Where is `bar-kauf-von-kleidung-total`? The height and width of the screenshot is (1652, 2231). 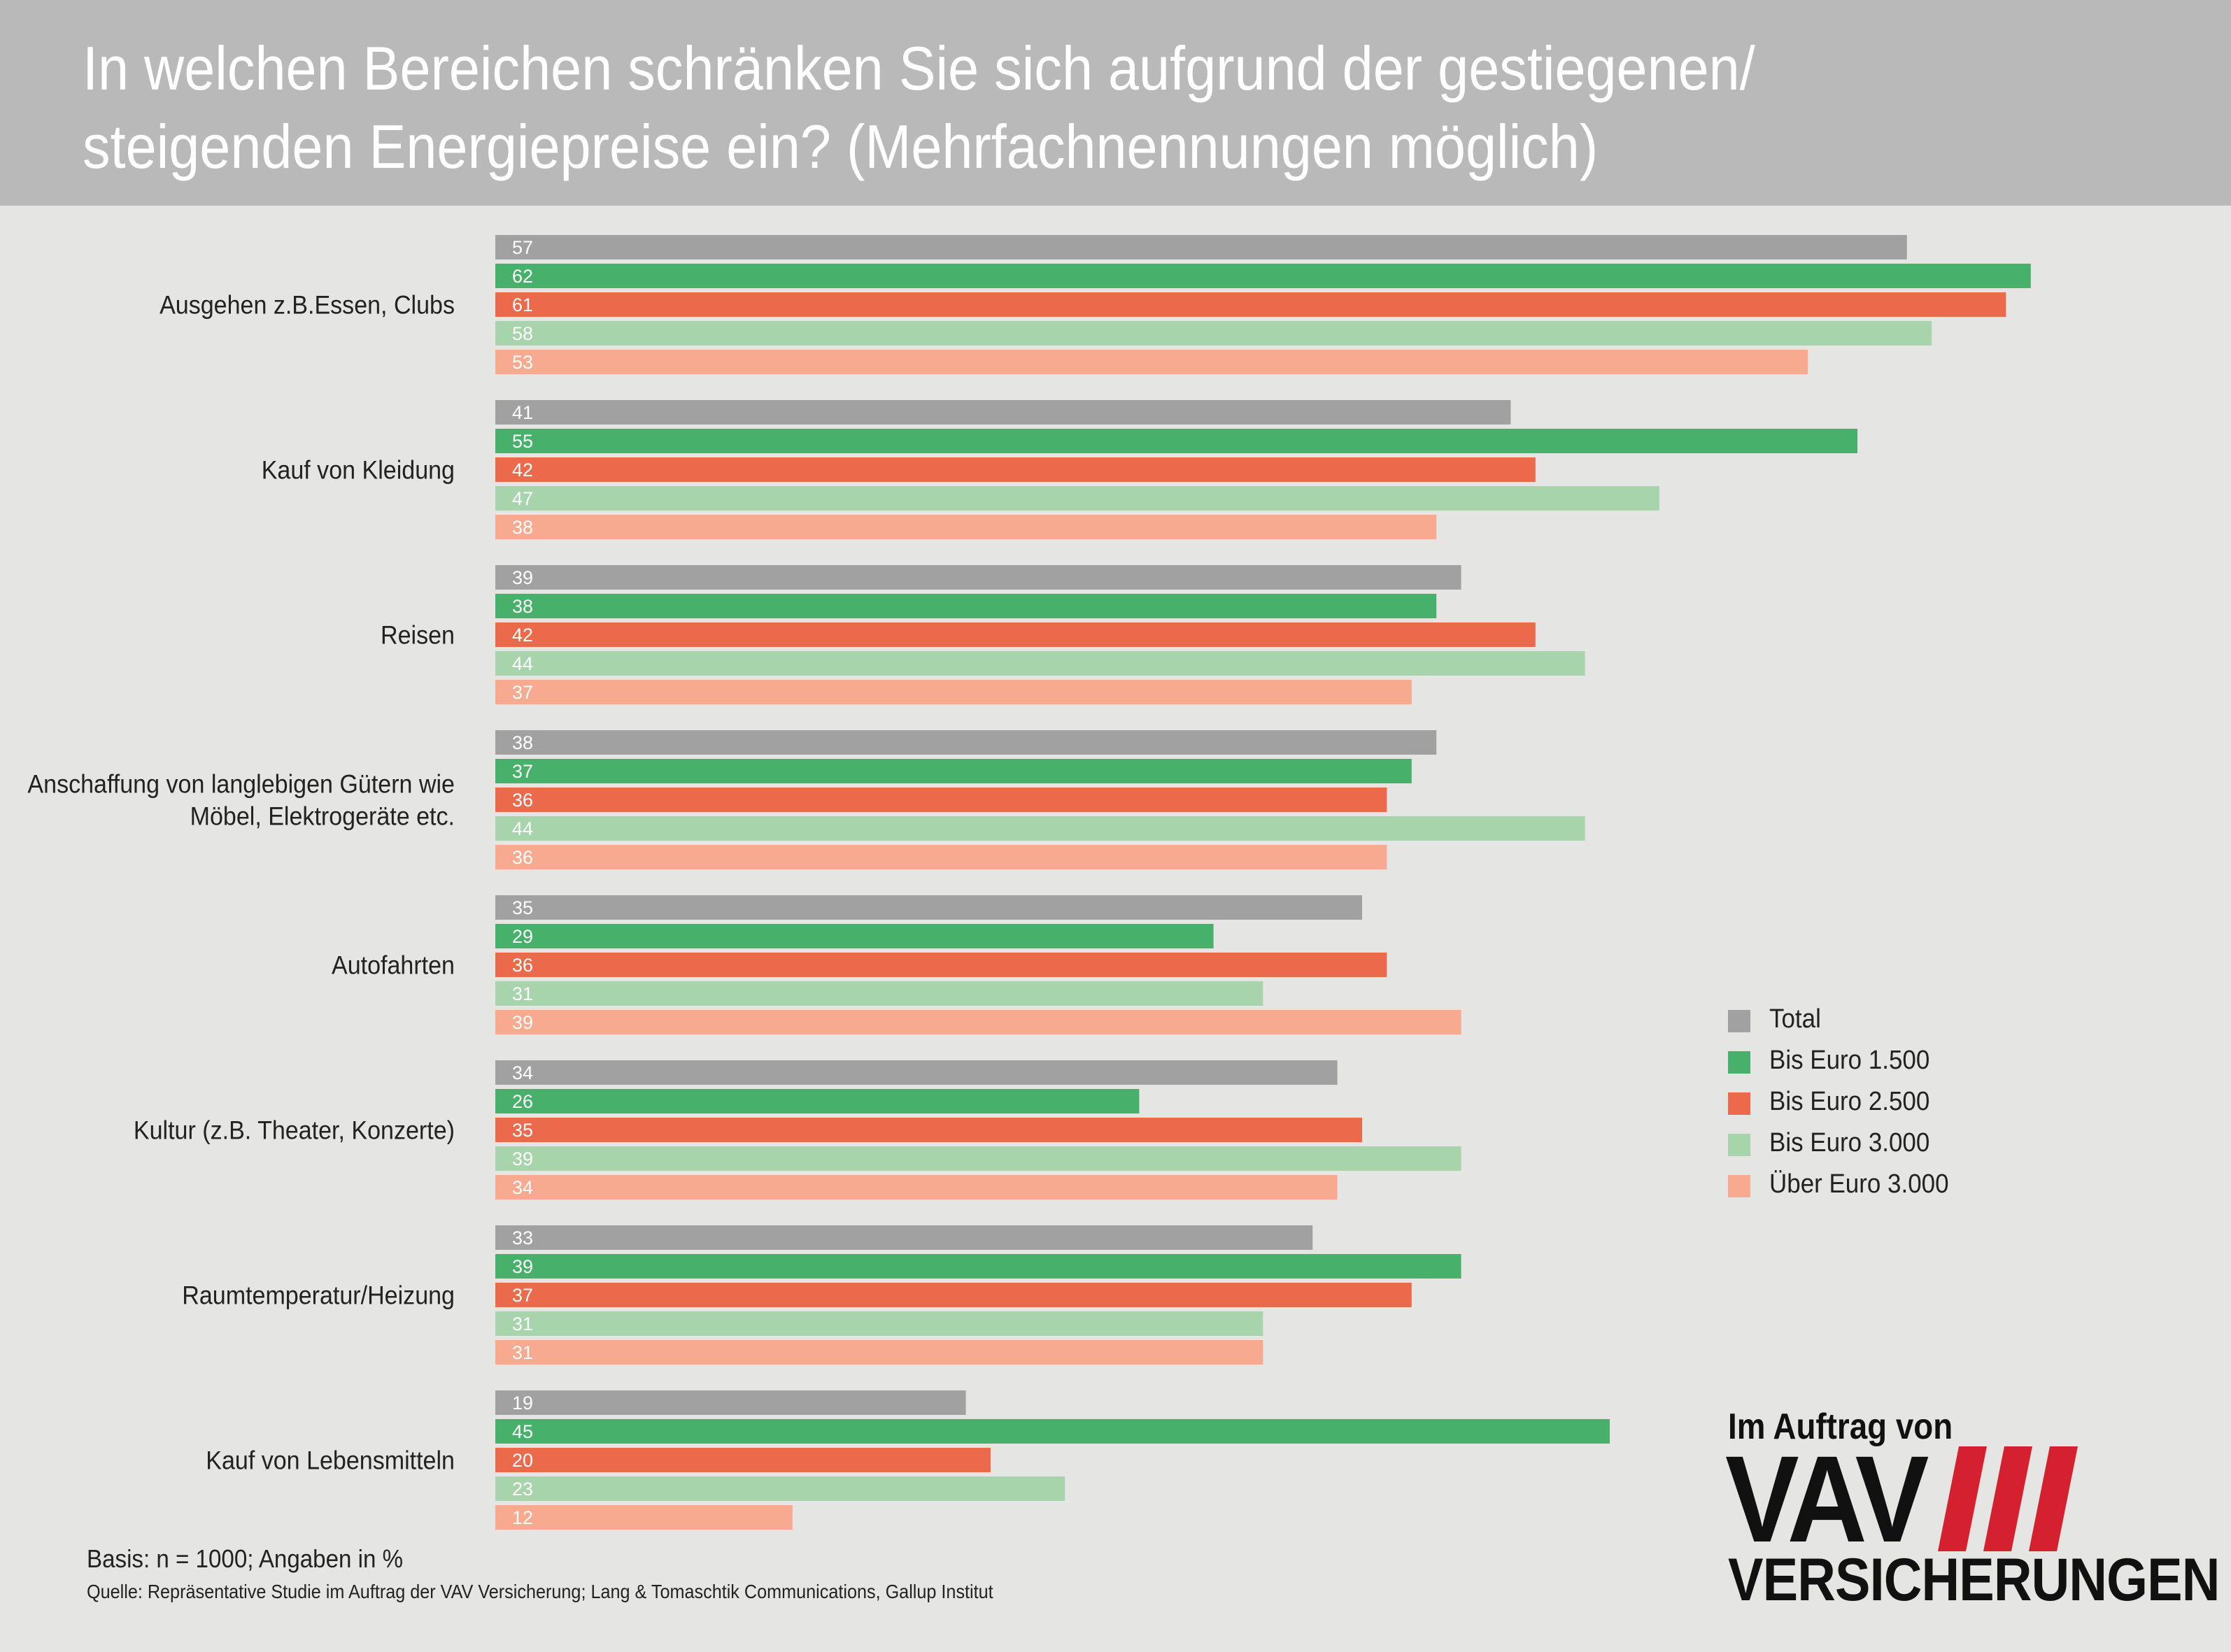 bar-kauf-von-kleidung-total is located at coordinates (1003, 412).